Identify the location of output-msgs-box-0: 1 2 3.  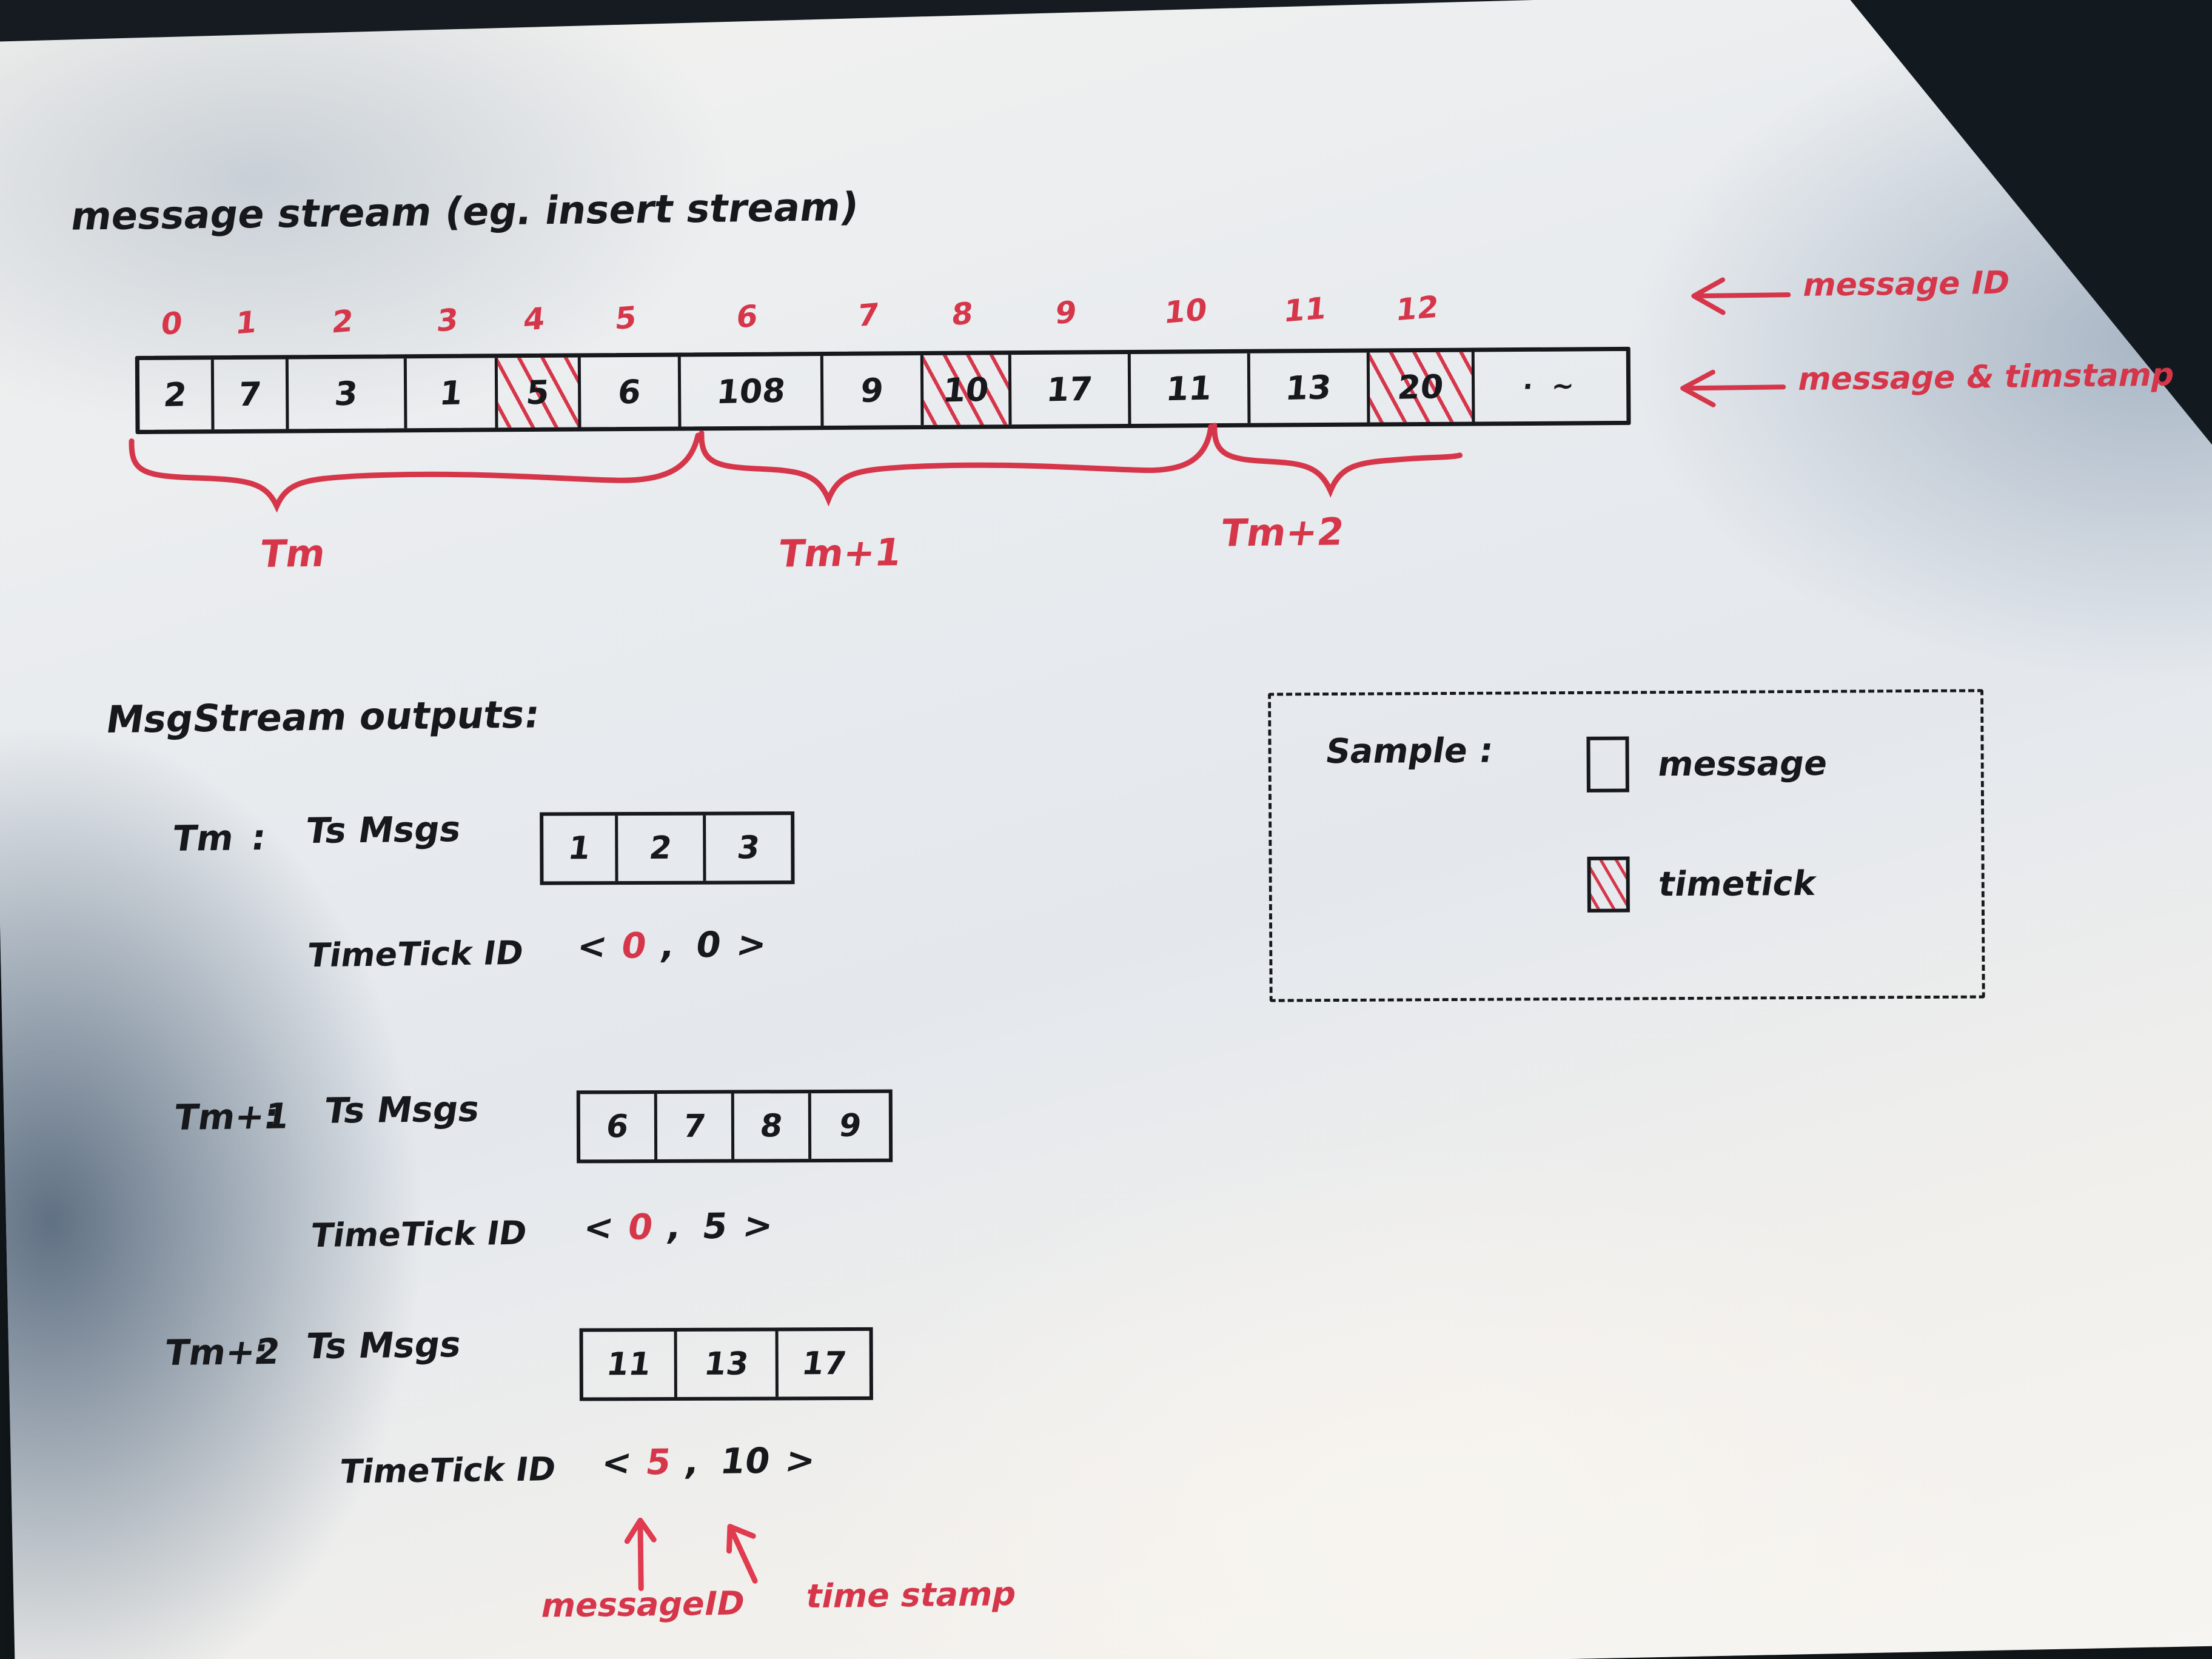
(668, 848).